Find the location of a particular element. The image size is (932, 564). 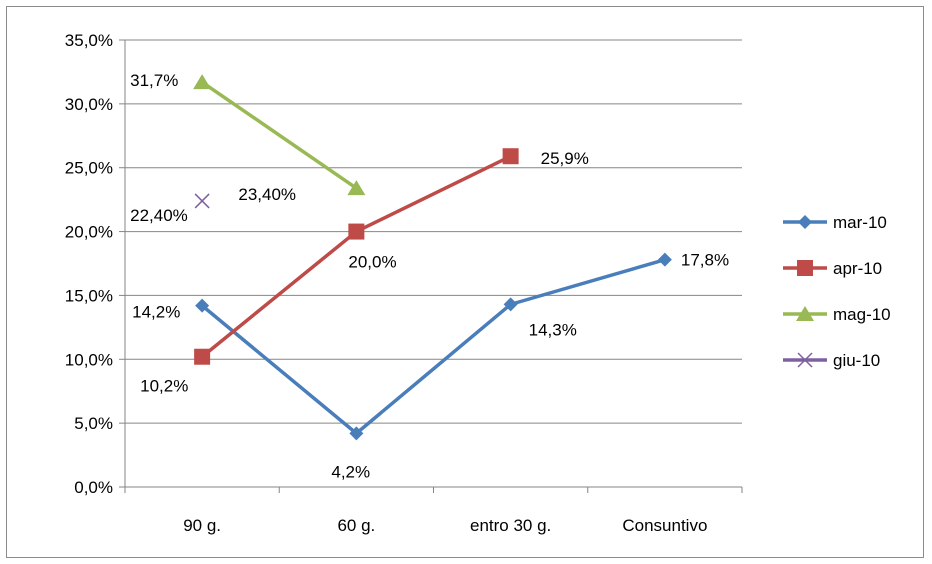

data-label: 20,0% is located at coordinates (372, 262).